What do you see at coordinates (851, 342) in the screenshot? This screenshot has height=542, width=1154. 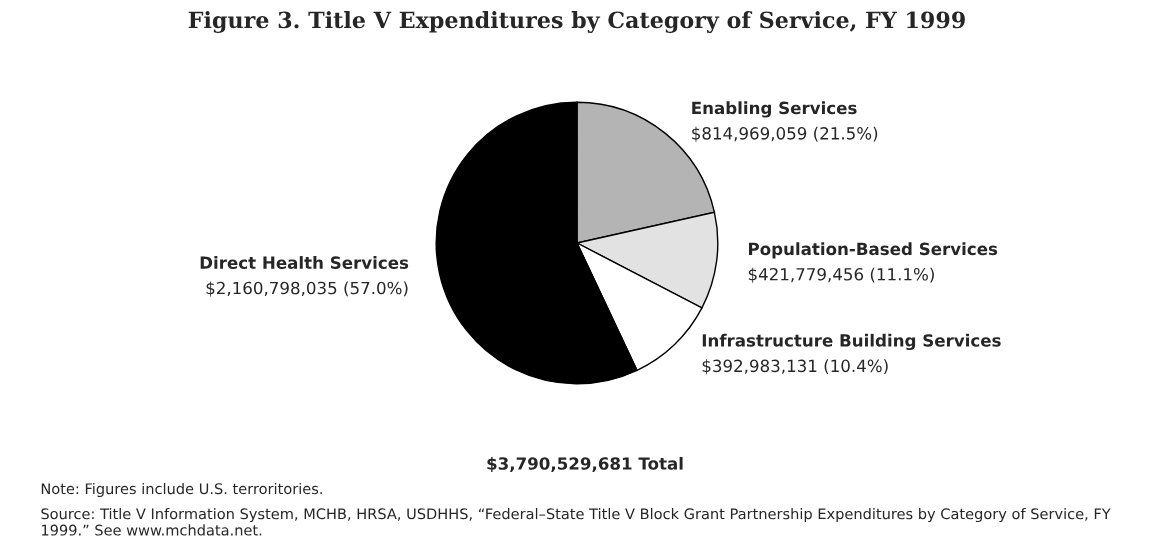 I see `slice-label: Infrastructure Building Services` at bounding box center [851, 342].